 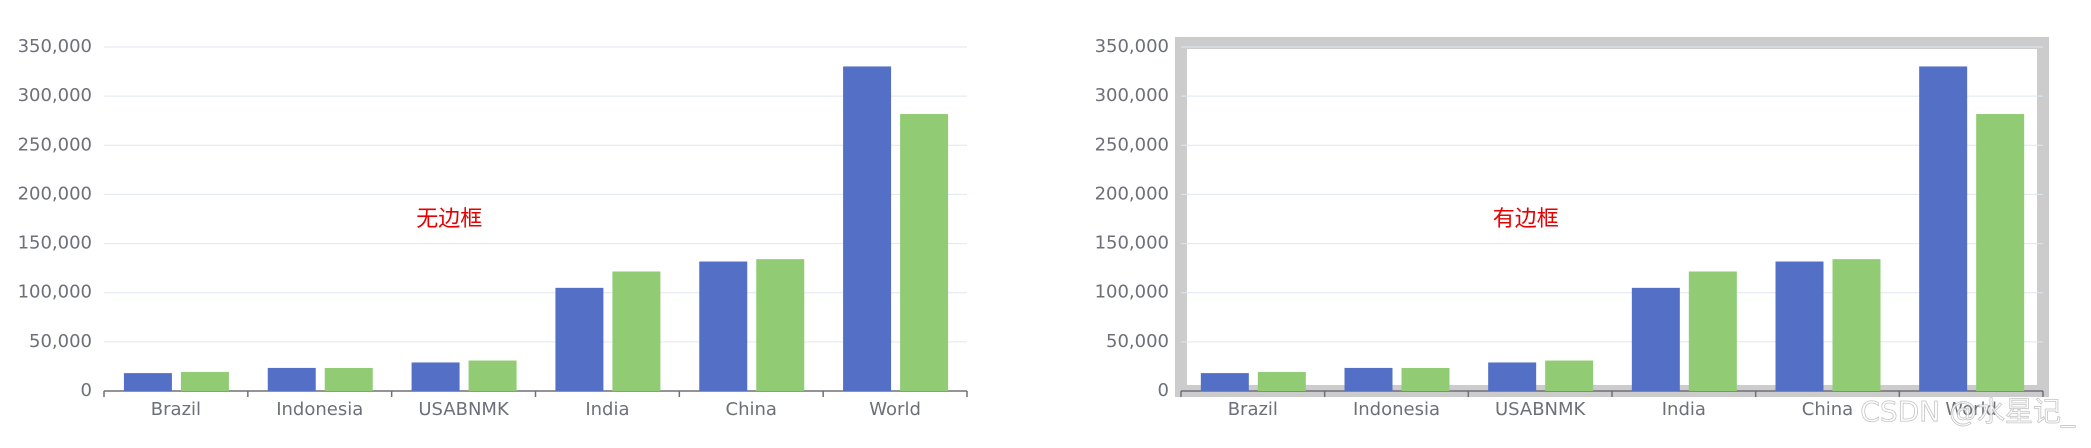 I want to click on watermark: CSDN @水星记_, so click(x=1968, y=411).